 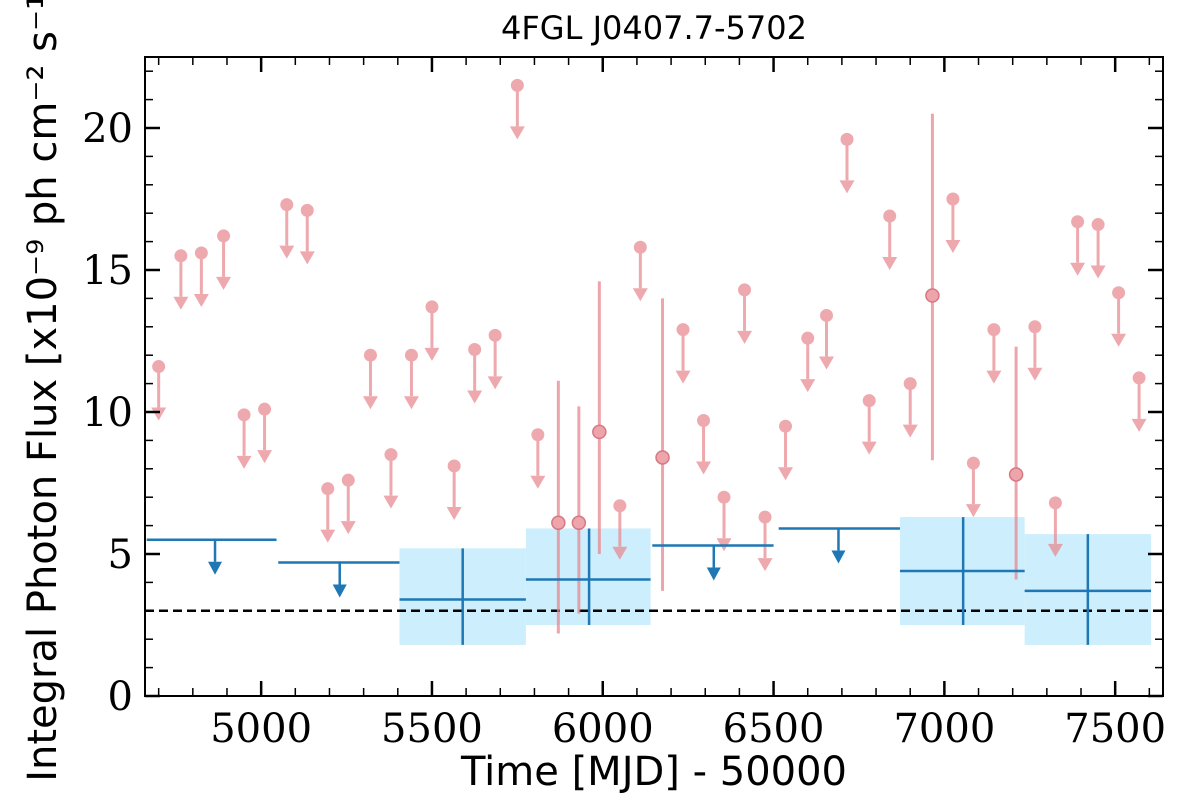 What do you see at coordinates (603, 729) in the screenshot?
I see `x-tick-label: 6000` at bounding box center [603, 729].